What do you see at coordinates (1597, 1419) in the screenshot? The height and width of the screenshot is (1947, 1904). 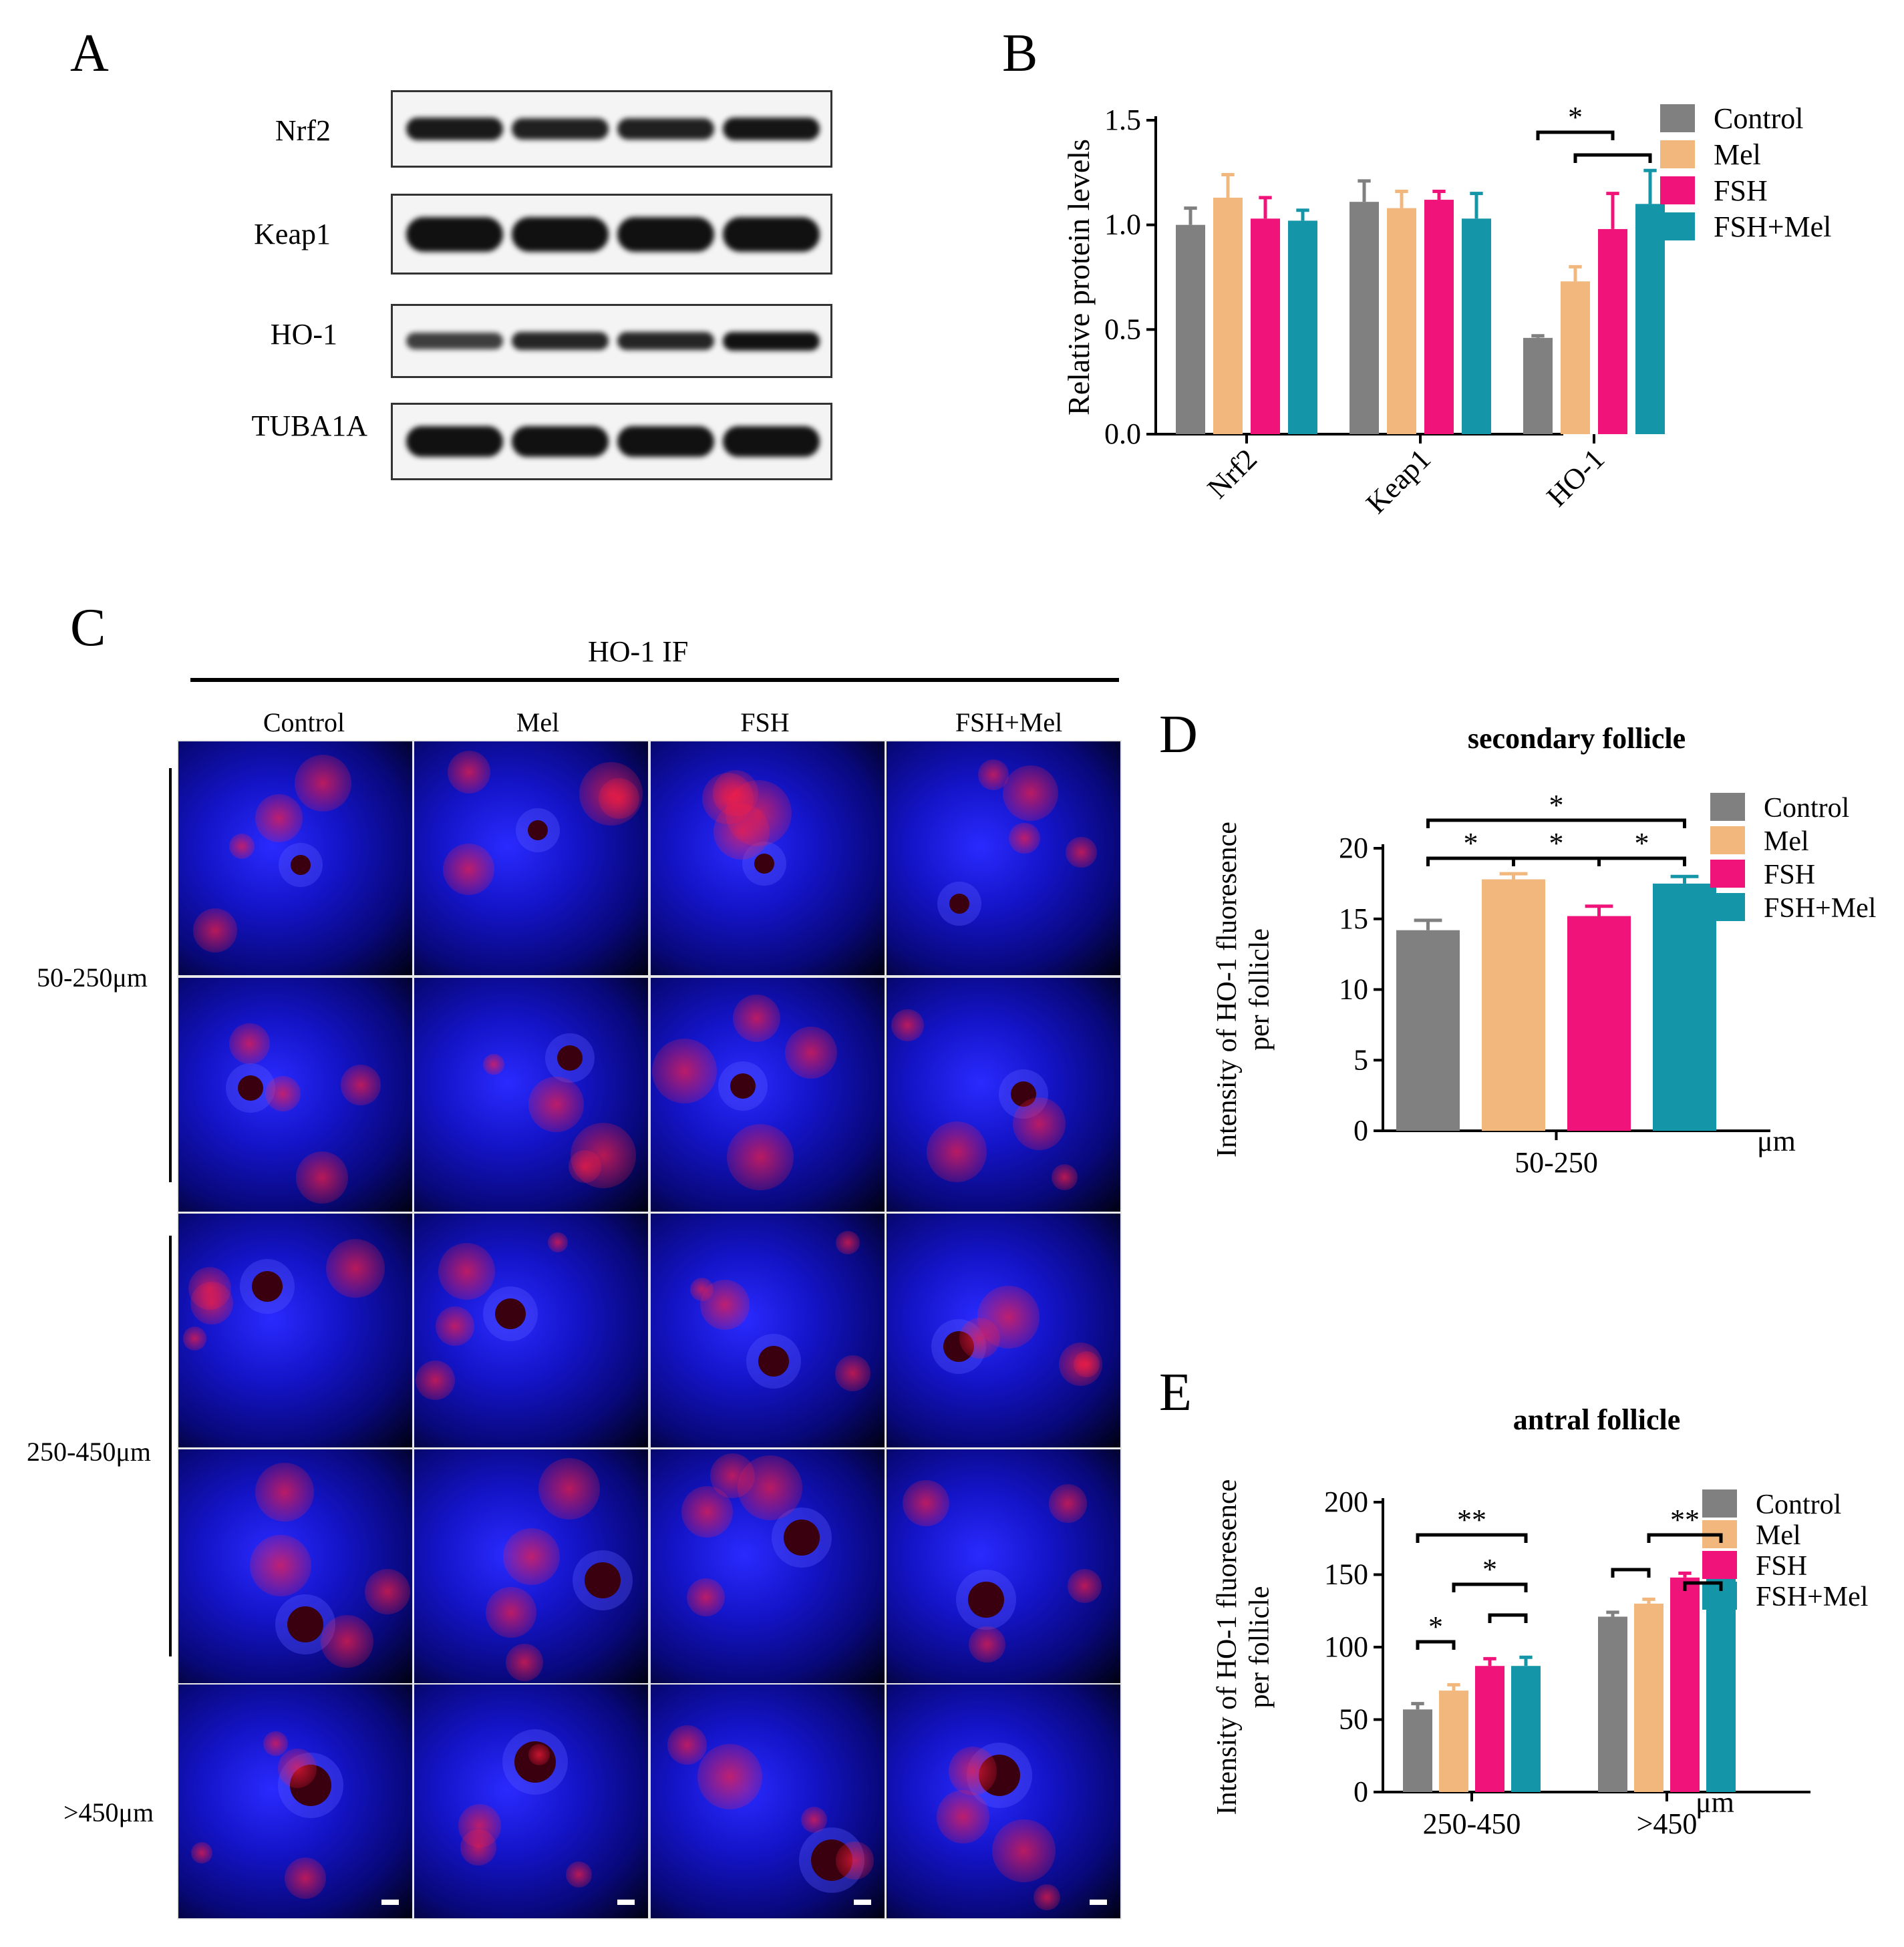 I see `chart-title: antral follicle` at bounding box center [1597, 1419].